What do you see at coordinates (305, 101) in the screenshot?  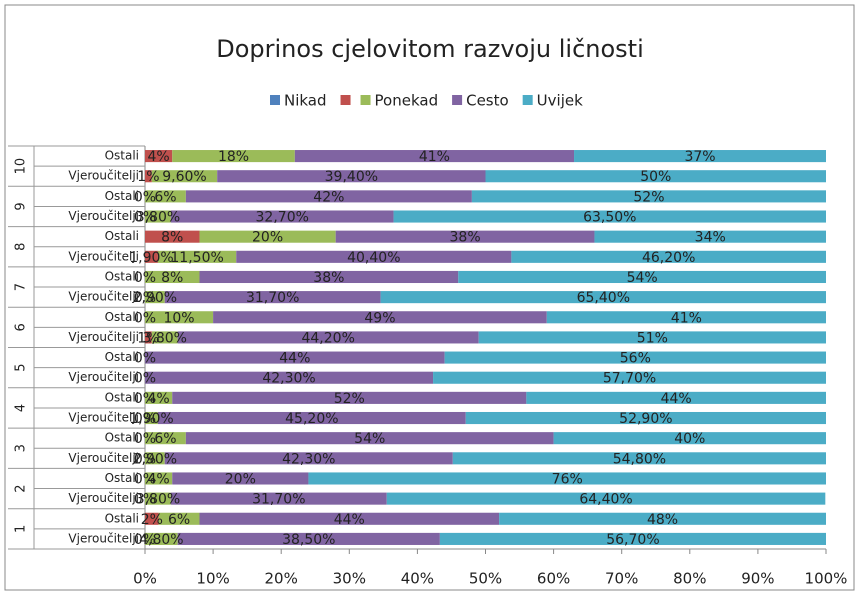 I see `legend-label: Nikad` at bounding box center [305, 101].